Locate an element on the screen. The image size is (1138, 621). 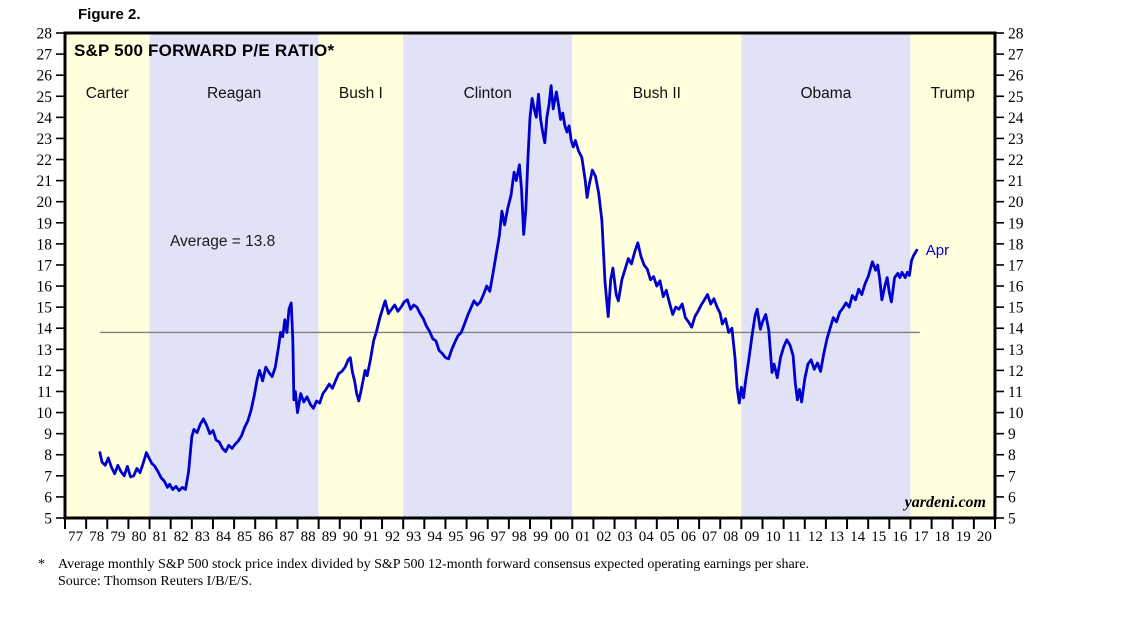
x-axis-label: 92 is located at coordinates (392, 537).